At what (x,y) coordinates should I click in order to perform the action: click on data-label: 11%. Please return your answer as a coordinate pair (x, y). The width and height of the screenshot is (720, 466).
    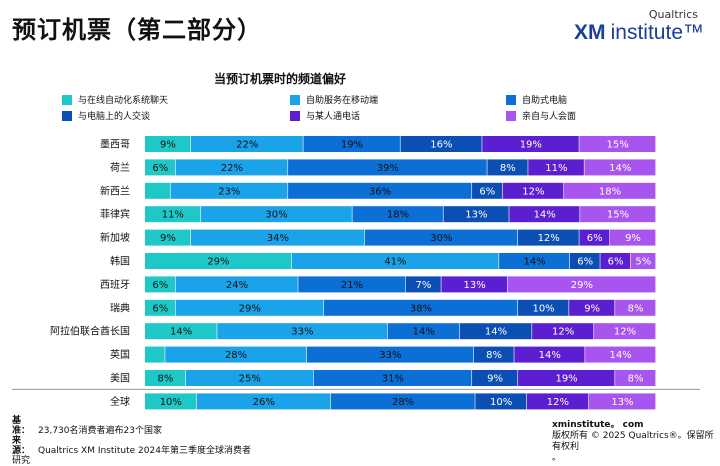
    Looking at the image, I should click on (556, 168).